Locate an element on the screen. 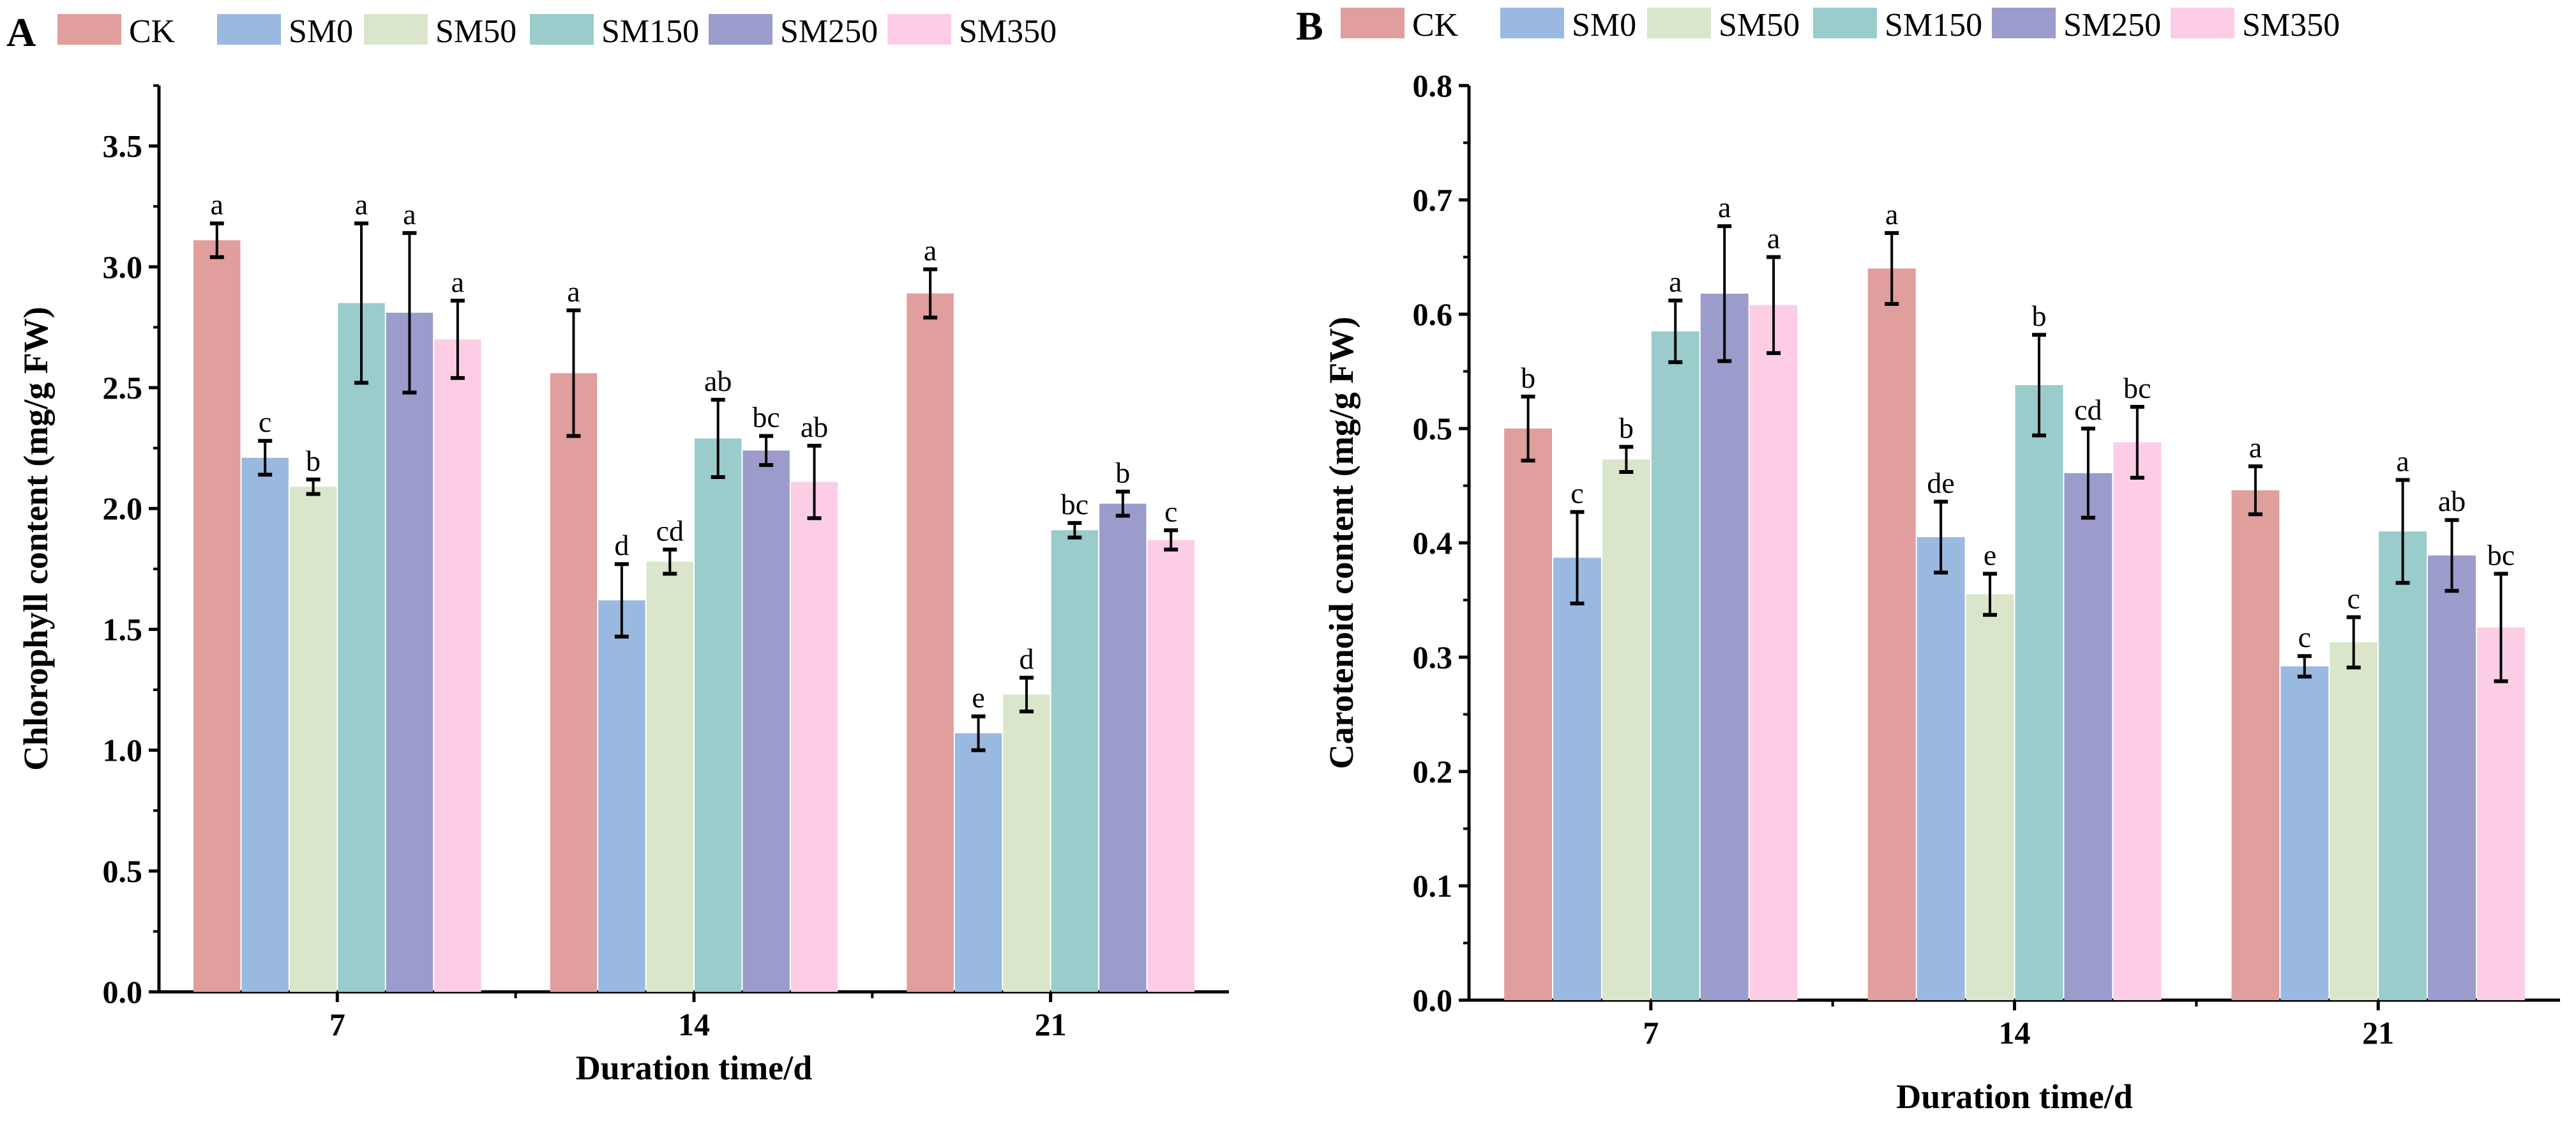 The height and width of the screenshot is (1133, 2576). panel-label: A is located at coordinates (21, 32).